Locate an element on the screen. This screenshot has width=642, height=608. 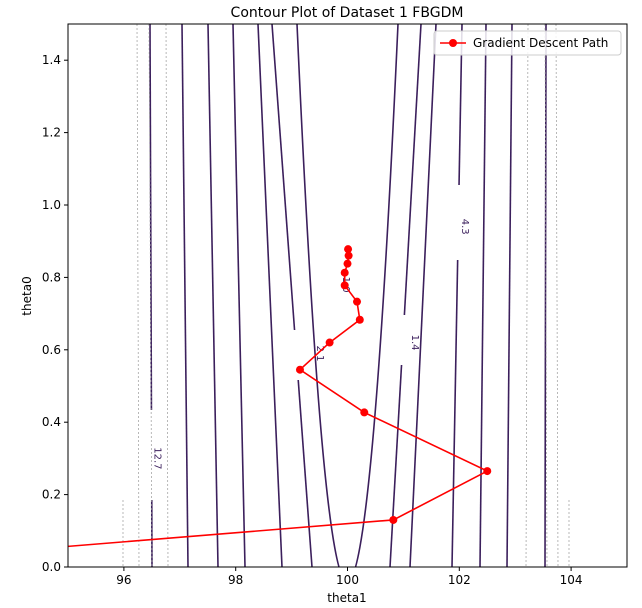
y-tick-label: 0.8 is located at coordinates (51, 277).